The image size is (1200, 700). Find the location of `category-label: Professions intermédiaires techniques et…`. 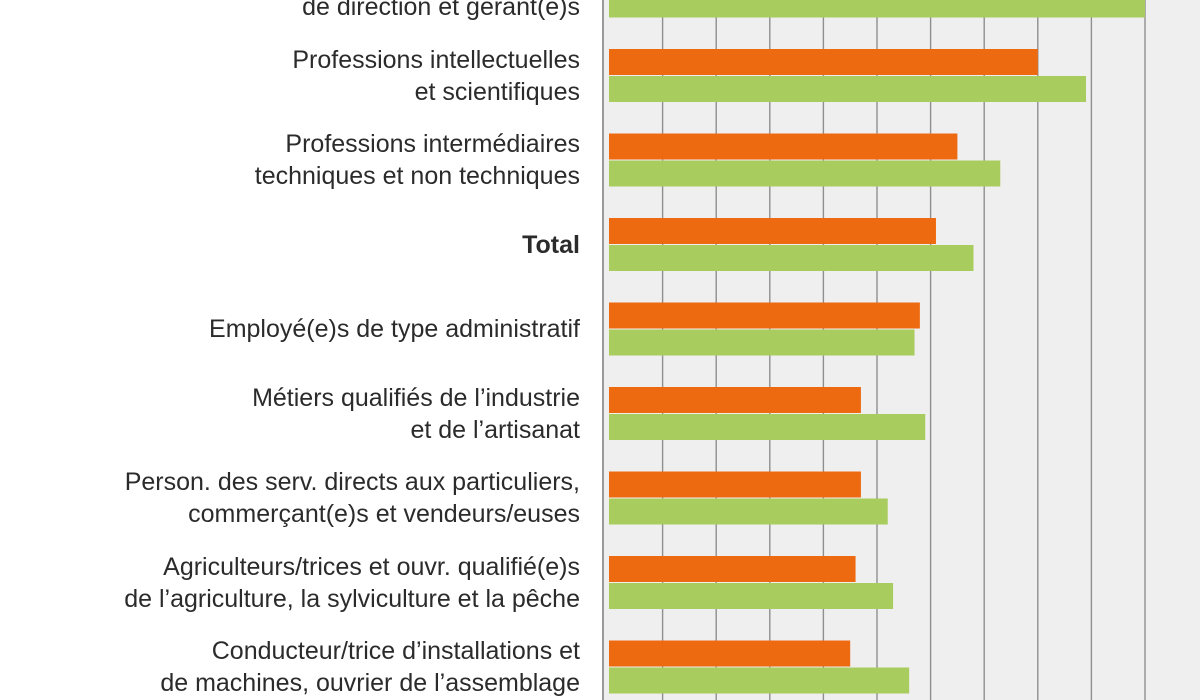

category-label: Professions intermédiaires techniques et… is located at coordinates (417, 160).